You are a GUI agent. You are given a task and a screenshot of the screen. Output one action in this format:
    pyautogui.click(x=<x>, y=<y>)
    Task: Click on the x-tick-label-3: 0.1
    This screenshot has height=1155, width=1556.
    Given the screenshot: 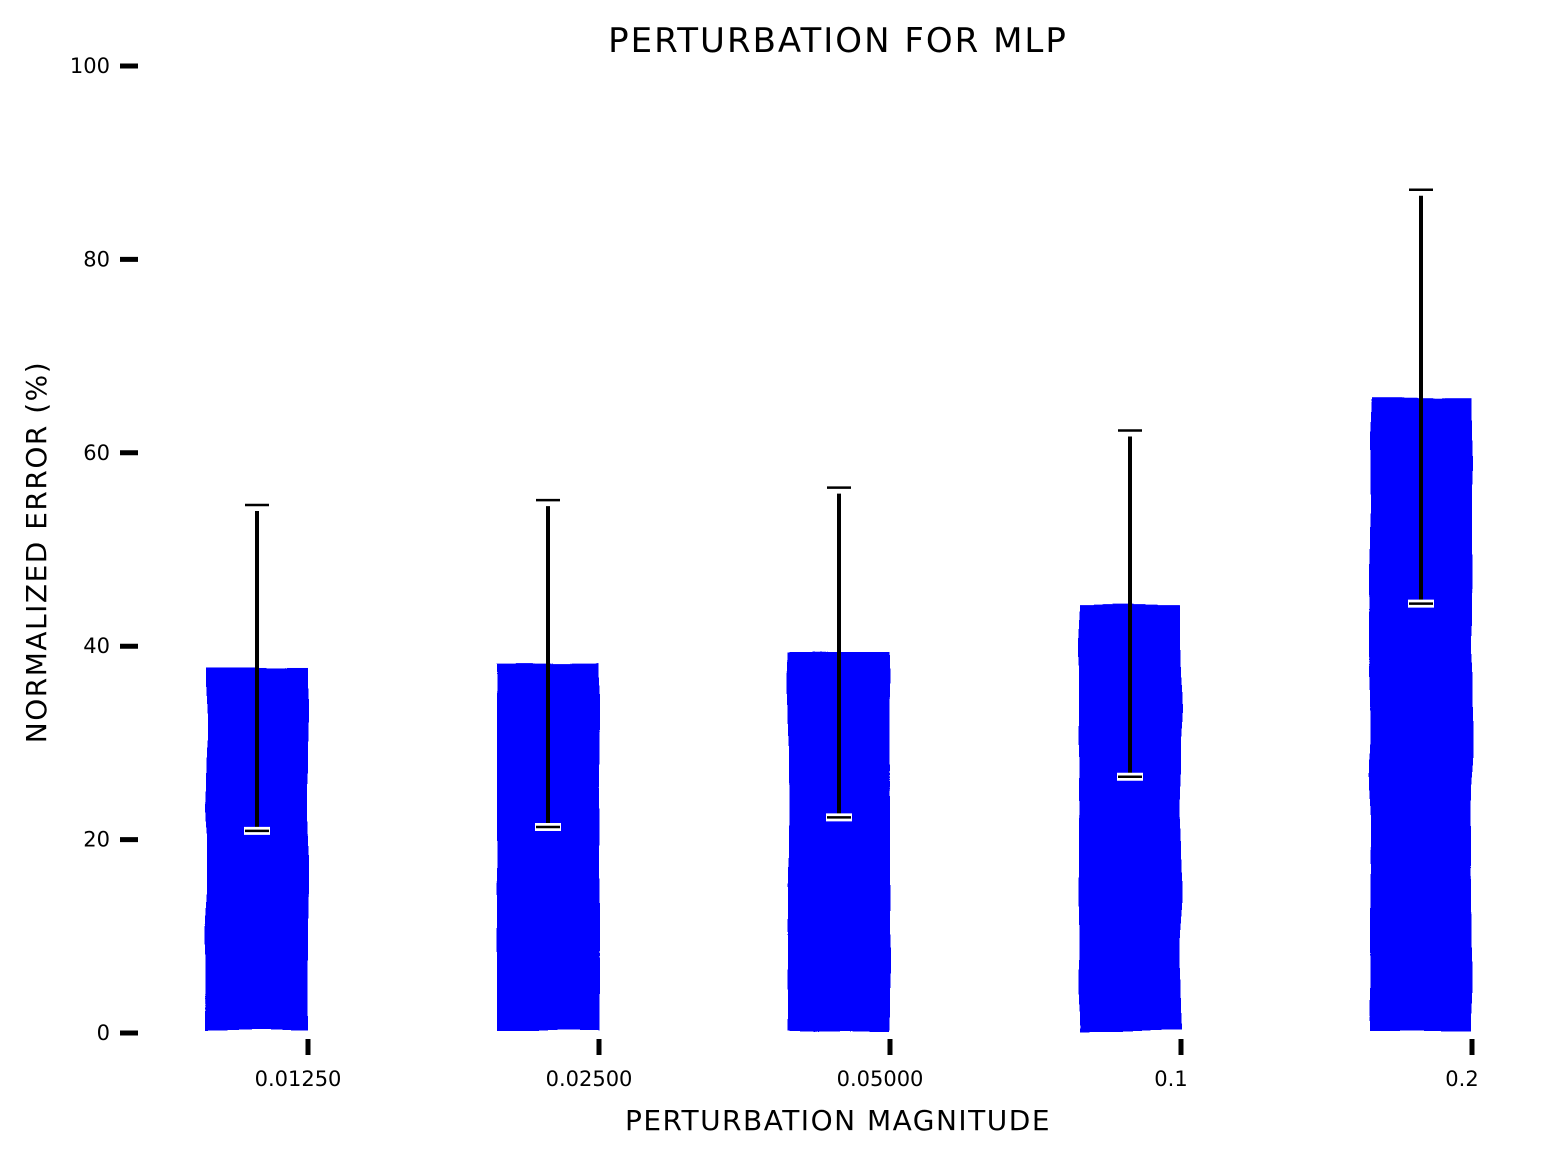 What is the action you would take?
    pyautogui.click(x=1170, y=1079)
    